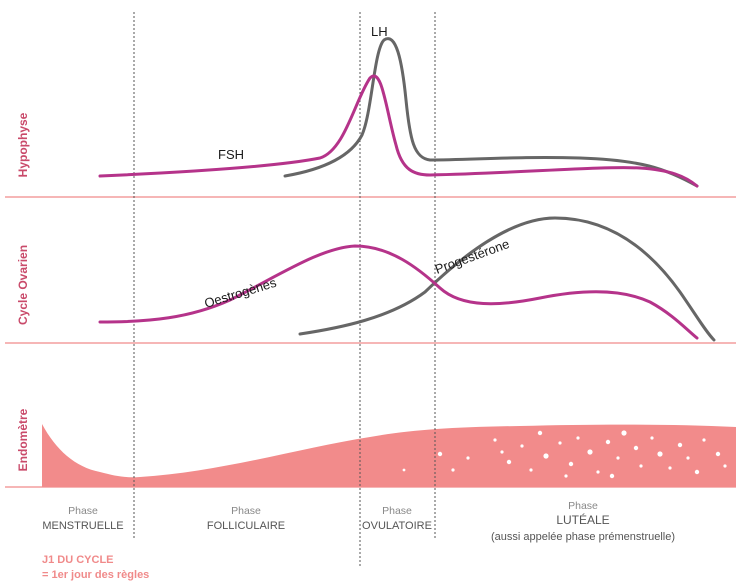 This screenshot has width=736, height=586. Describe the element at coordinates (82, 518) in the screenshot. I see `phase-menstruelle: Phase MENSTRUELLE` at that location.